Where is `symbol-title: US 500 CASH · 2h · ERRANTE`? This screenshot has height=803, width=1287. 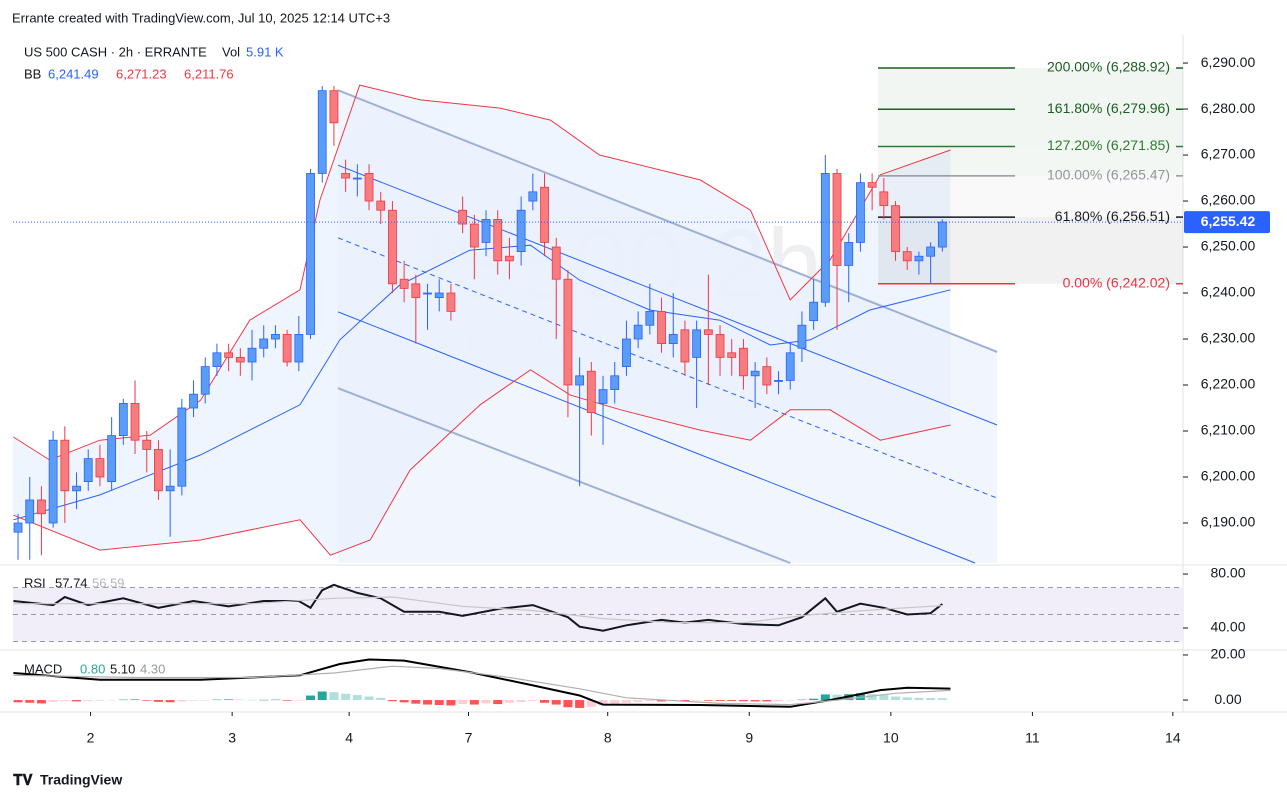
symbol-title: US 500 CASH · 2h · ERRANTE is located at coordinates (115, 51).